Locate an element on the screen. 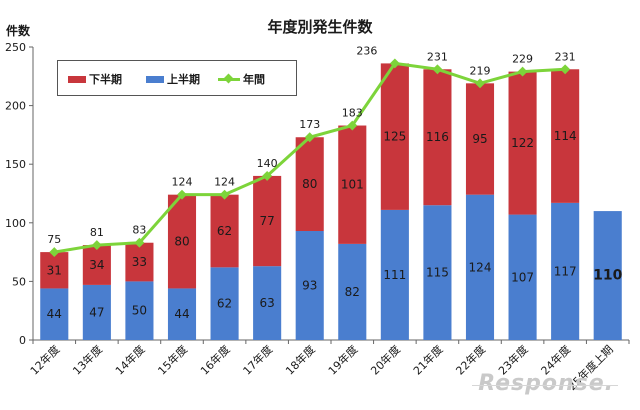 The width and height of the screenshot is (640, 410). data-label-second-half: 62 is located at coordinates (224, 231).